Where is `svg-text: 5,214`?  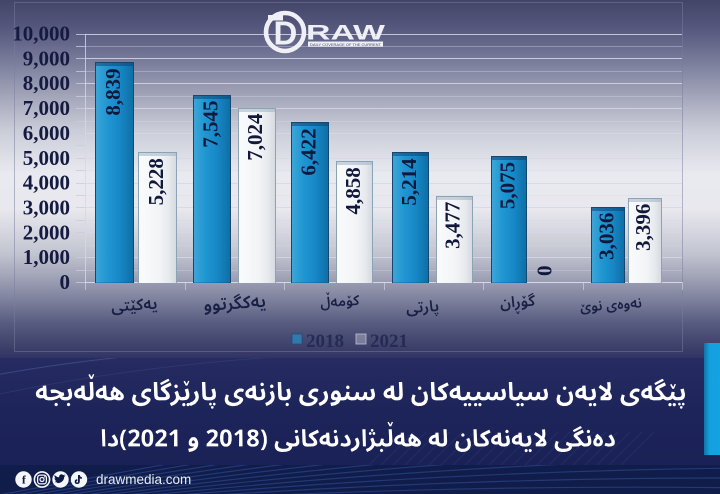
svg-text: 5,214 is located at coordinates (409, 182).